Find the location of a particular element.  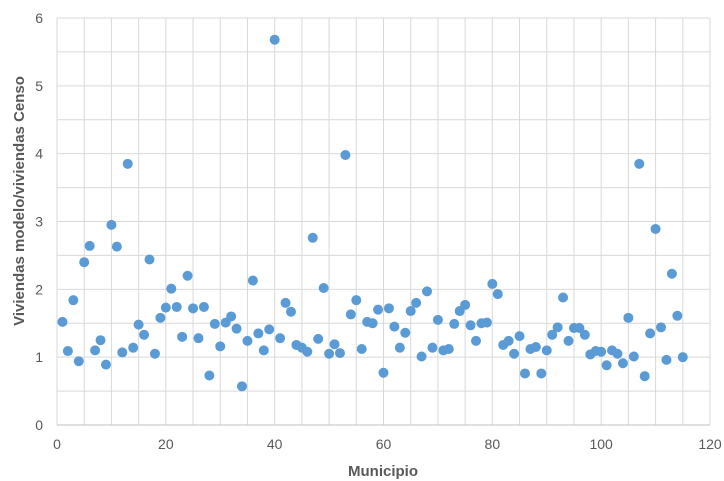

y-tick-label: 6 is located at coordinates (39, 18).